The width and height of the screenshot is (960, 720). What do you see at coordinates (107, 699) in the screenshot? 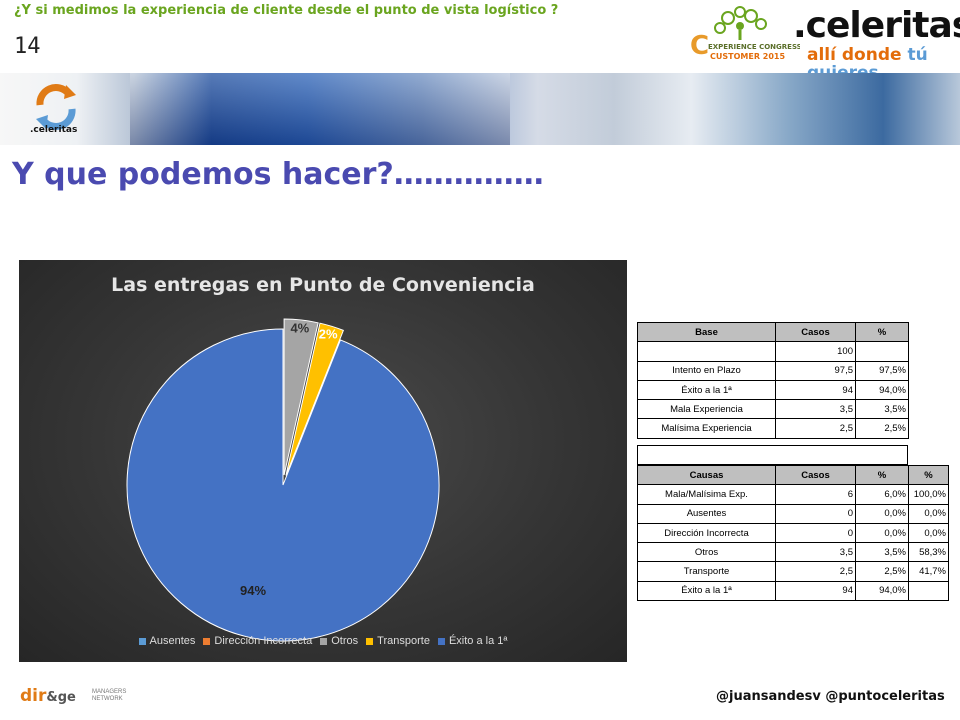
I see `dirge-sub2: NETWORK` at bounding box center [107, 699].